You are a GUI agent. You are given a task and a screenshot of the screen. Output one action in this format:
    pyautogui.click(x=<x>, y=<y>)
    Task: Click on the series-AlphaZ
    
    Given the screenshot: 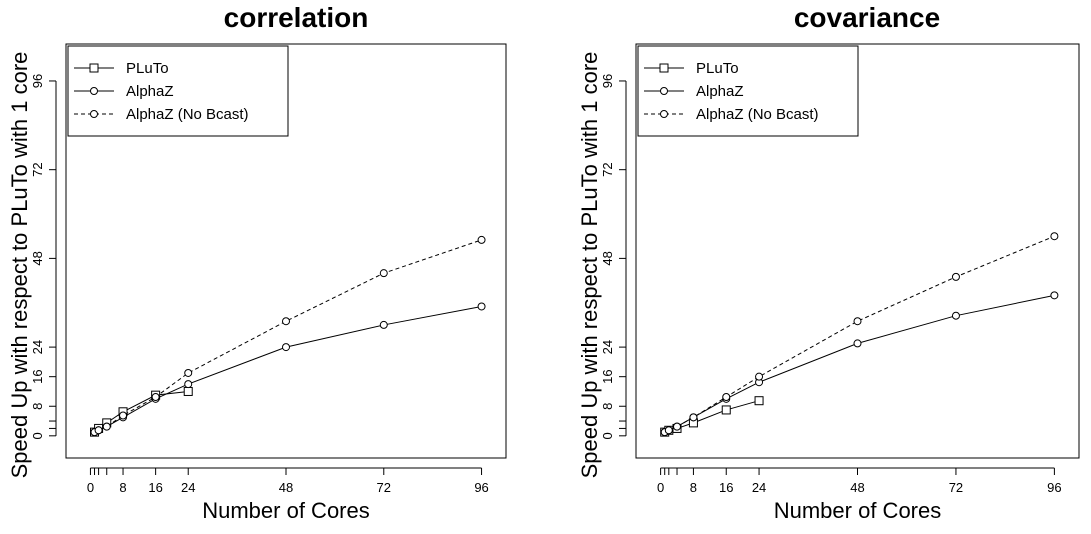 What is the action you would take?
    pyautogui.click(x=859, y=364)
    